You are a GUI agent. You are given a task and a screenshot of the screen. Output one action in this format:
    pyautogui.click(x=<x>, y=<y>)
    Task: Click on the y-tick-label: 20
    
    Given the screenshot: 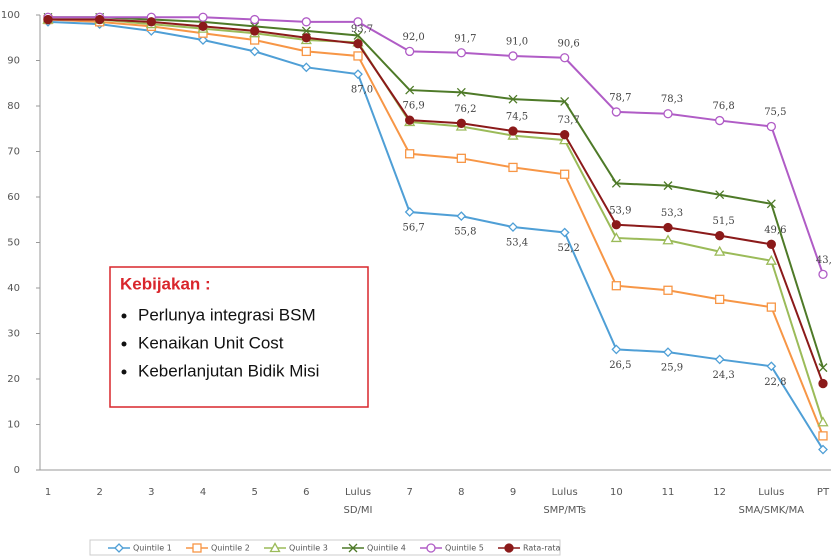 What is the action you would take?
    pyautogui.click(x=13, y=379)
    